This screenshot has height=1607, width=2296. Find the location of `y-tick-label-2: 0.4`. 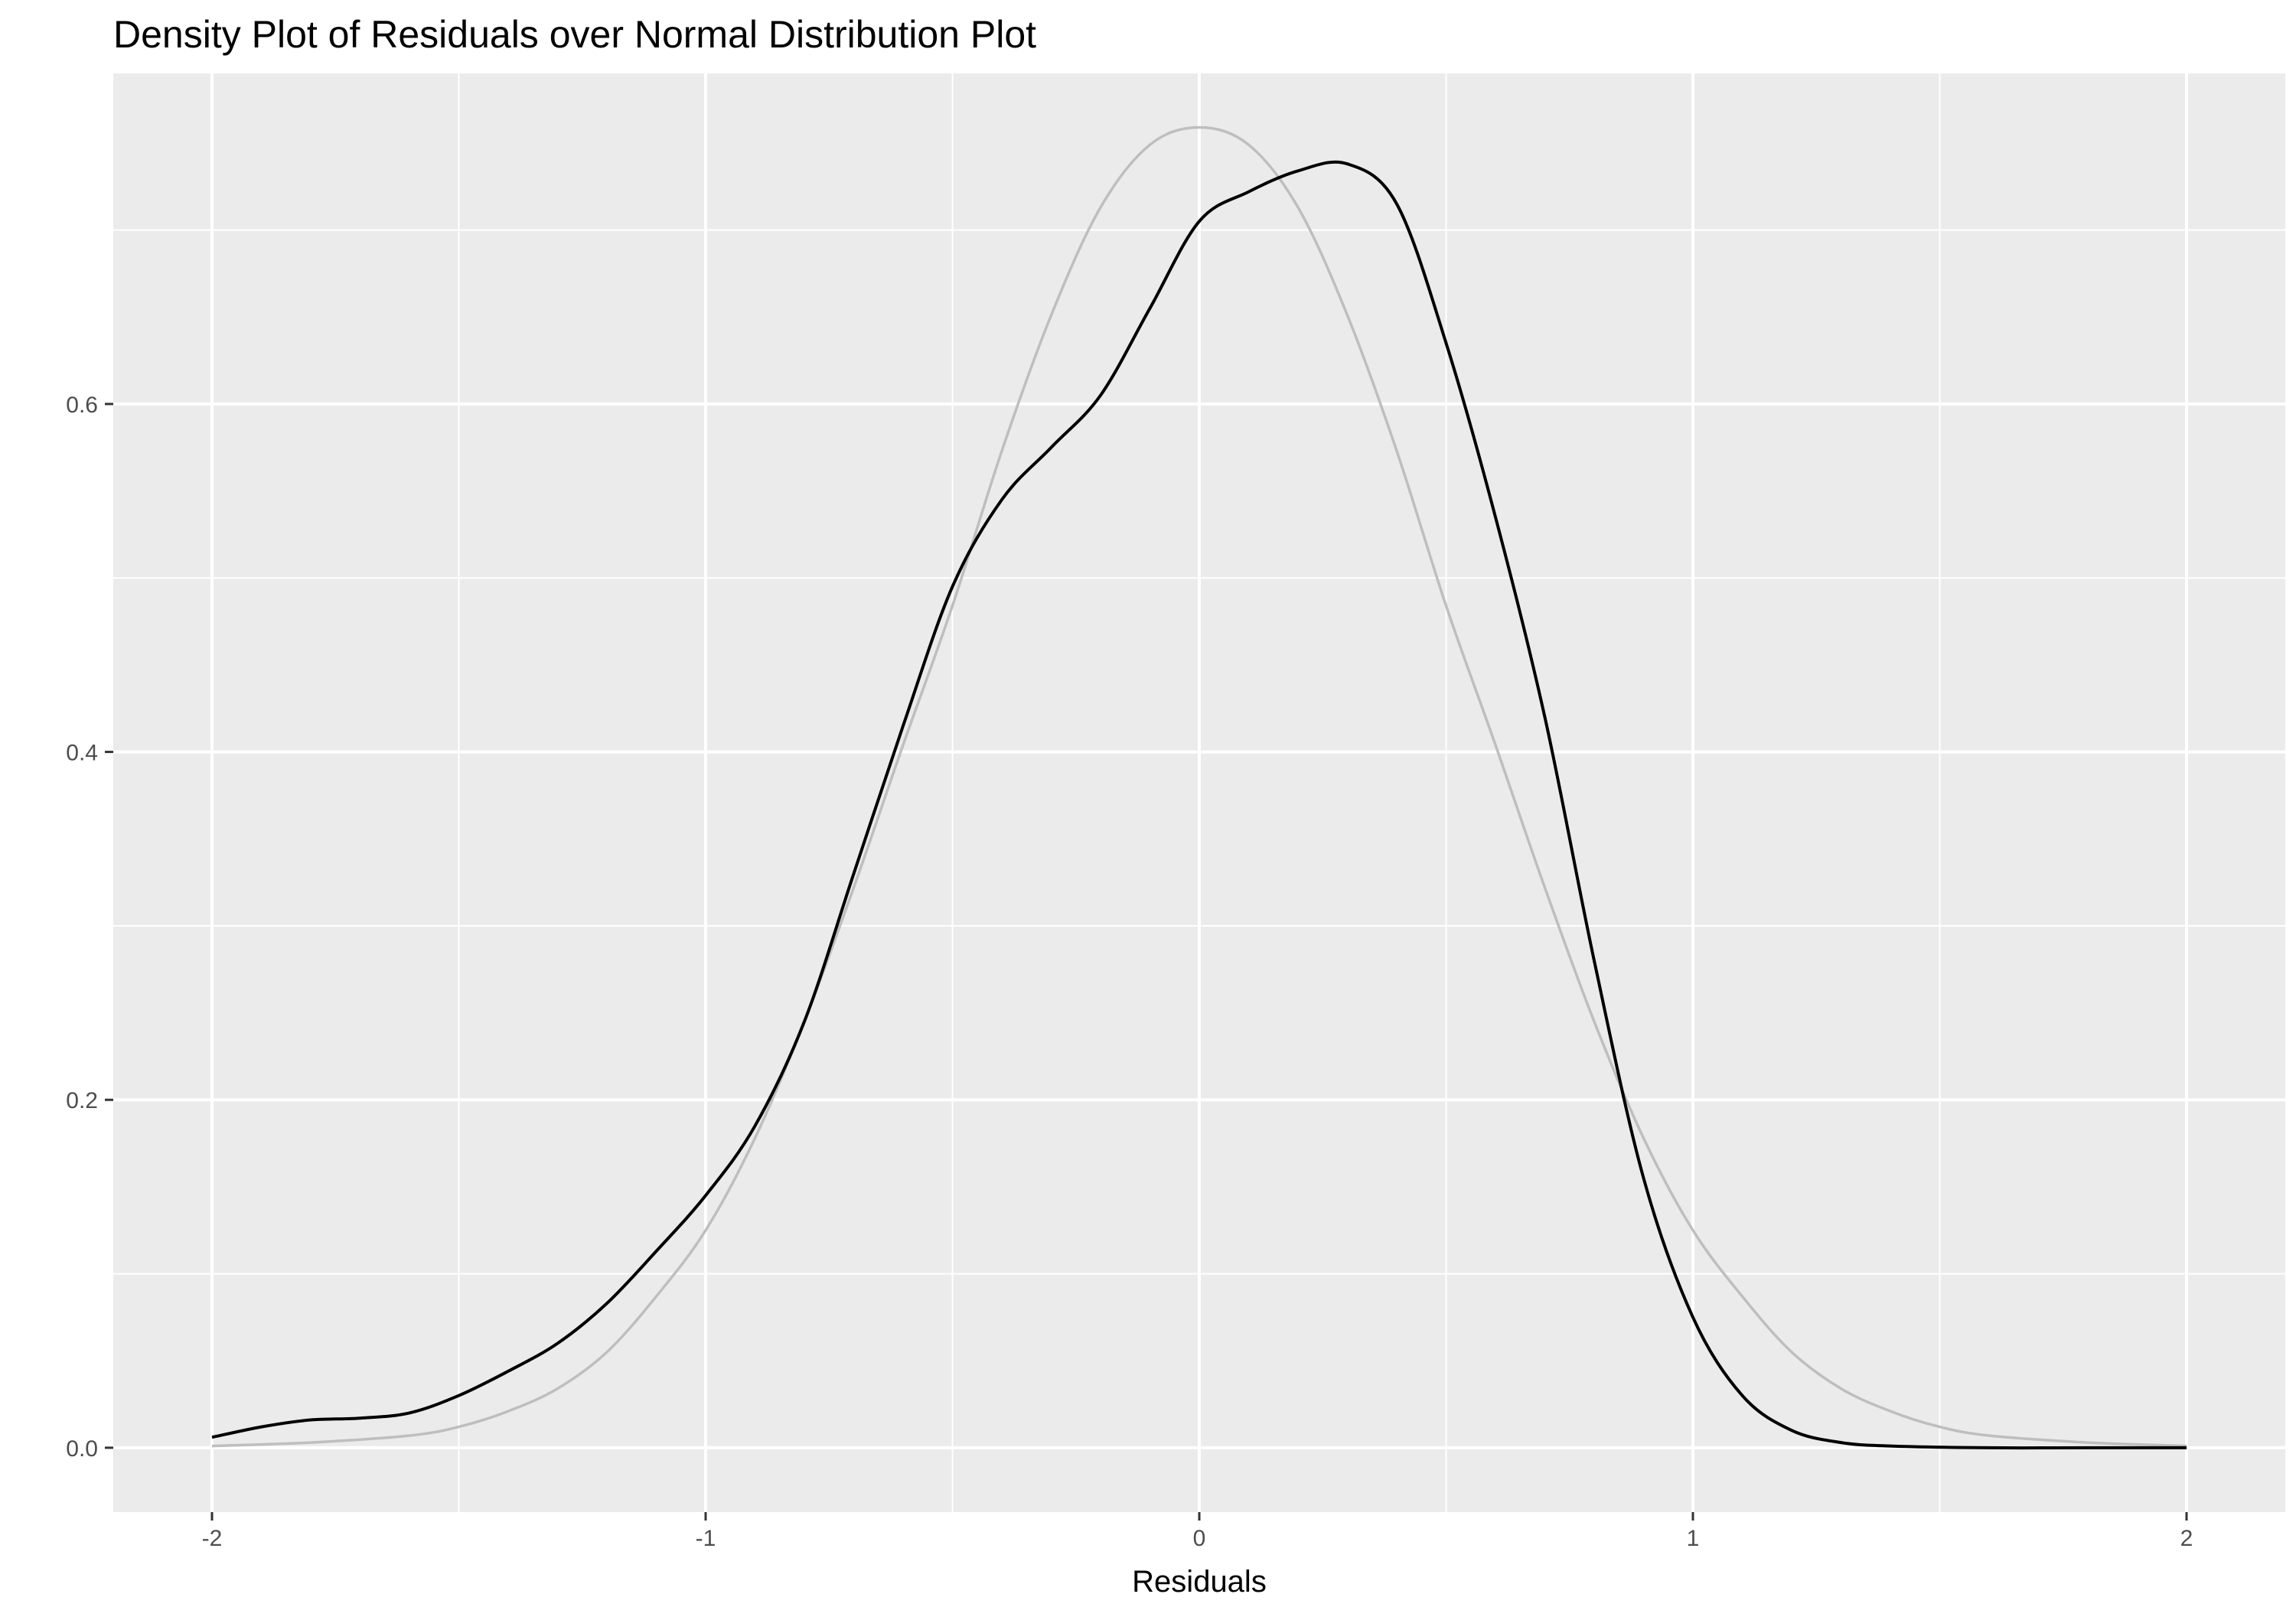

y-tick-label-2: 0.4 is located at coordinates (82, 753).